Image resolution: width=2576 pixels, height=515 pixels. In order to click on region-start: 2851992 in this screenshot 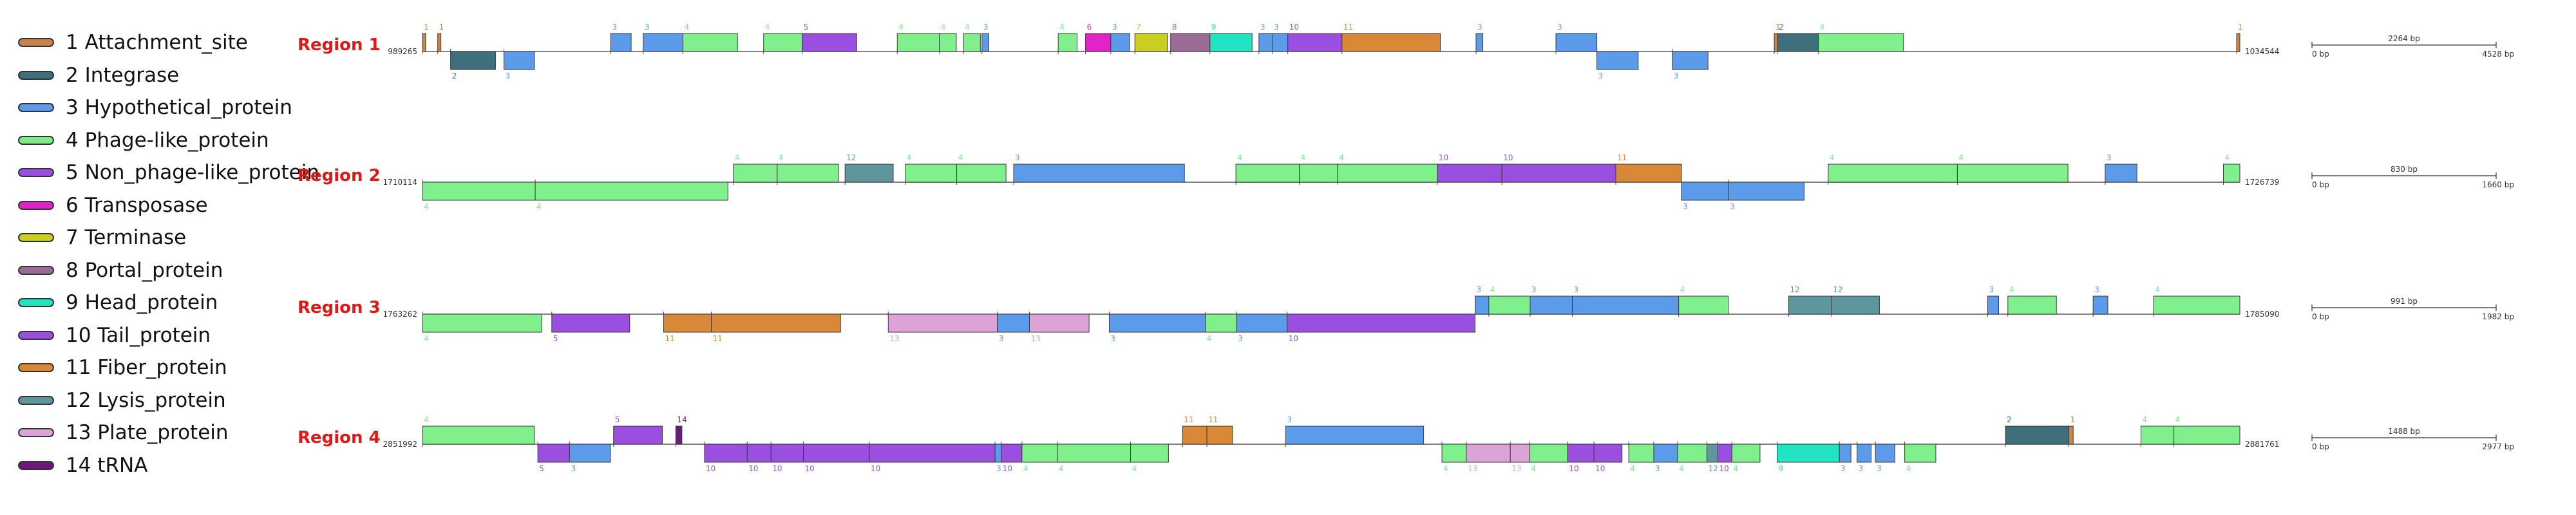, I will do `click(400, 445)`.